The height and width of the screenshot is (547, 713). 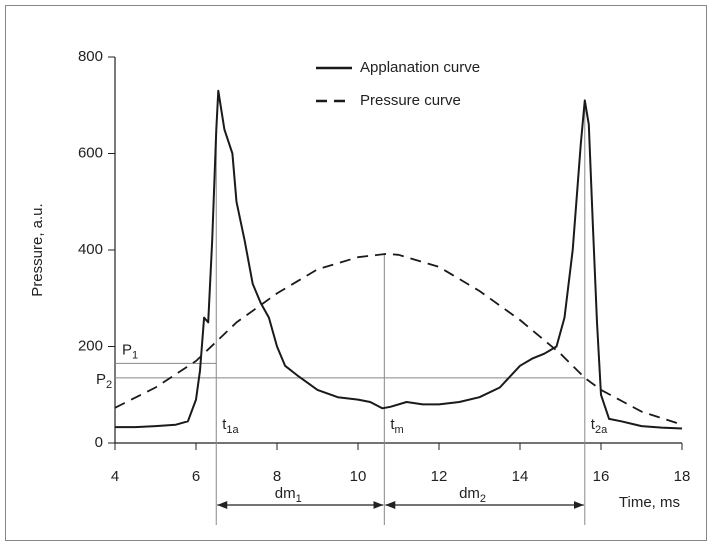 I want to click on x-tick-label: 16, so click(x=601, y=476).